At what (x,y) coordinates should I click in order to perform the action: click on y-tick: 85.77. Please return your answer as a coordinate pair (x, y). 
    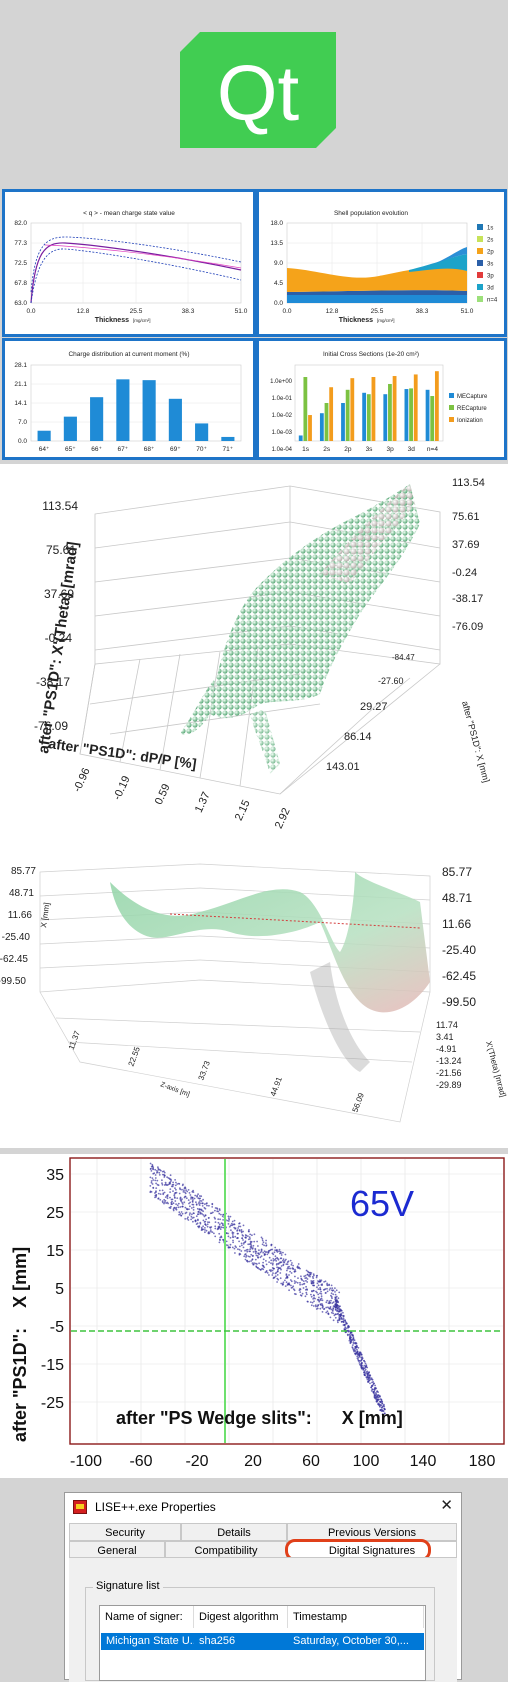
    Looking at the image, I should click on (23, 871).